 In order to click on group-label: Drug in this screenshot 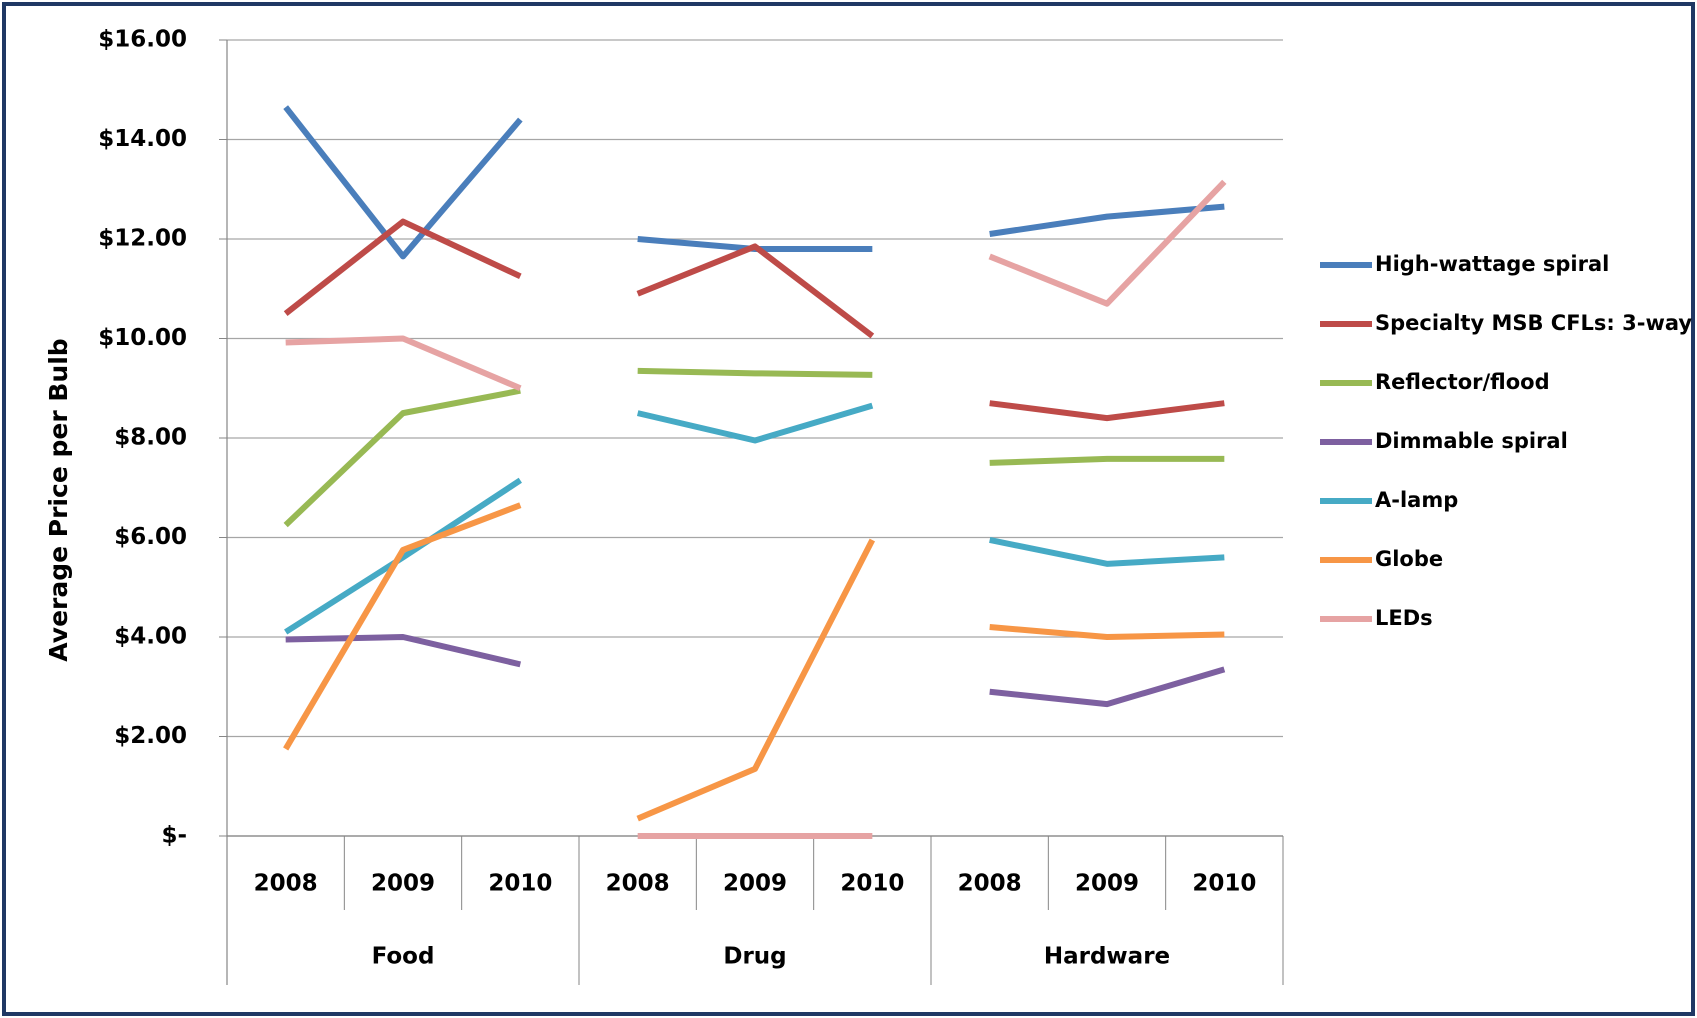, I will do `click(754, 957)`.